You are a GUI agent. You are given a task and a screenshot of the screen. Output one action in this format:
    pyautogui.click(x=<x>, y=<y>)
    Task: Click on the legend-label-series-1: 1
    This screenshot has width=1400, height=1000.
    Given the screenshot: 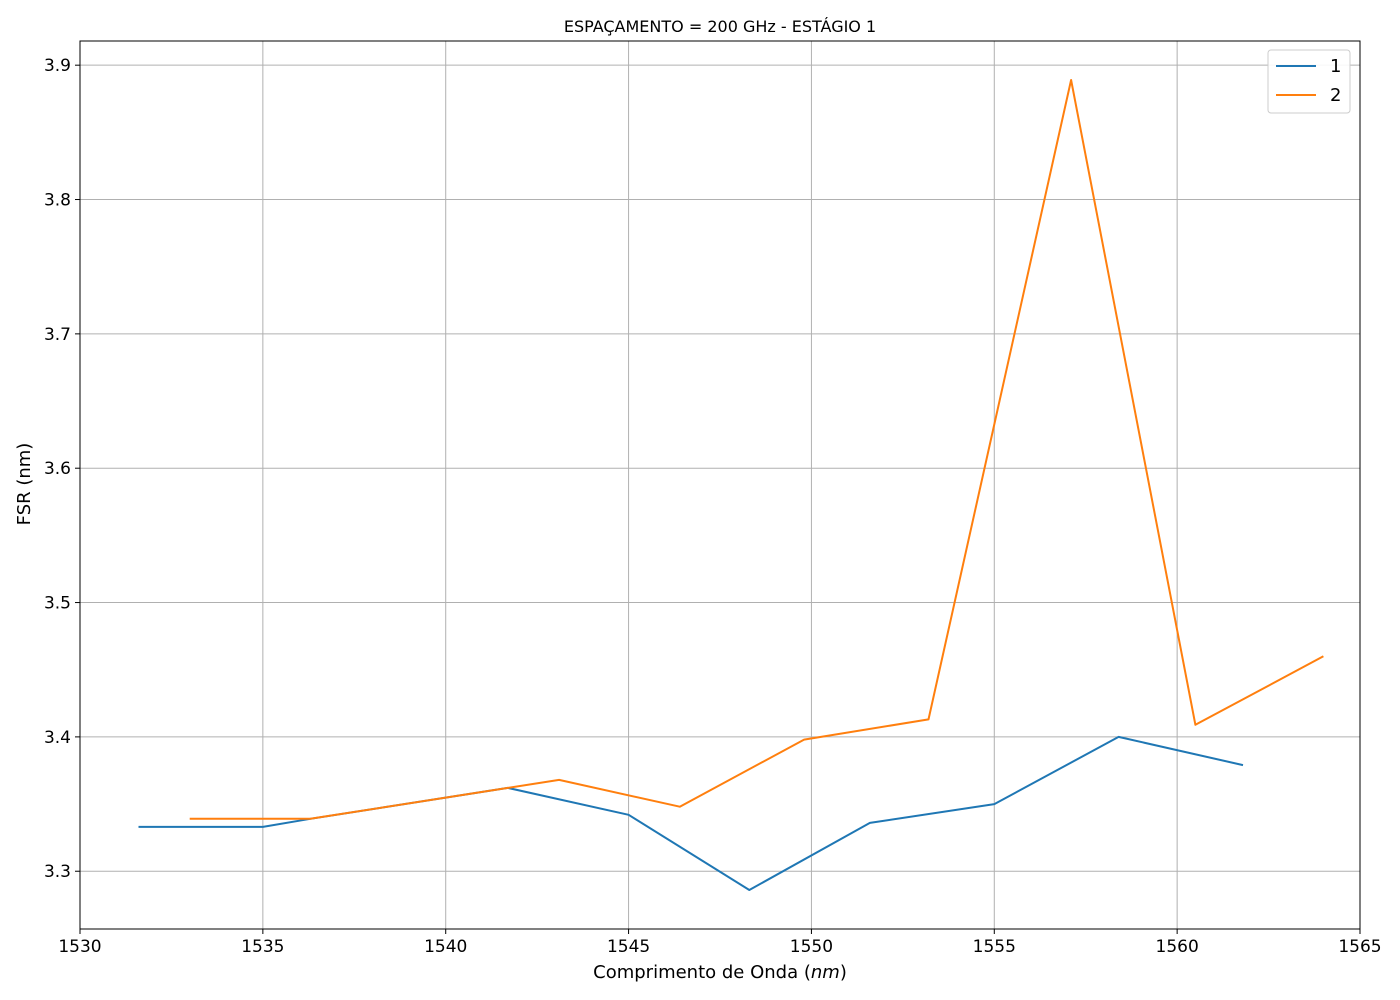 What is the action you would take?
    pyautogui.click(x=1335, y=66)
    